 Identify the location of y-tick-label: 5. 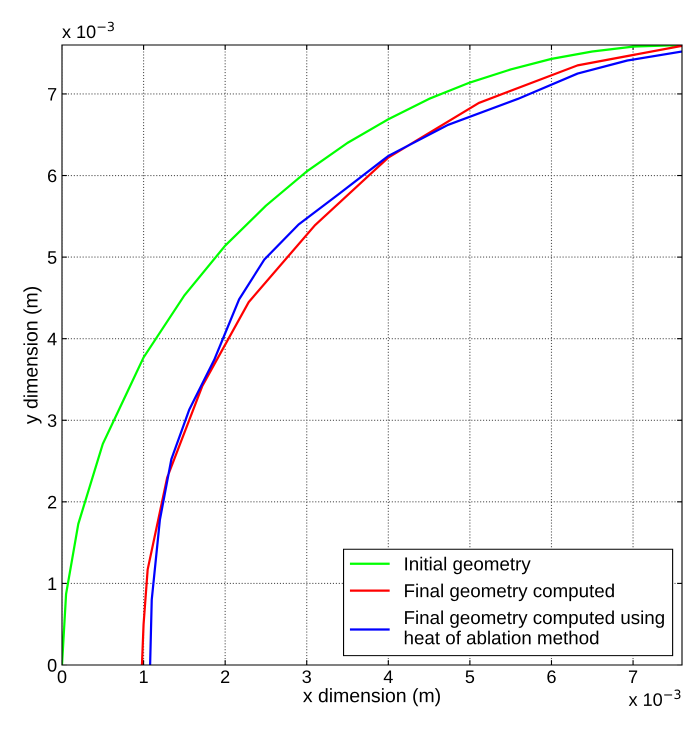
(52, 257).